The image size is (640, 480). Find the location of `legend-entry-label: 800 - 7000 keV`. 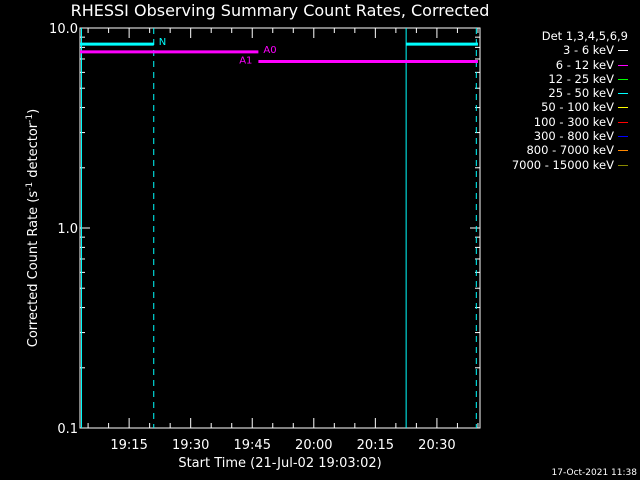

legend-entry-label: 800 - 7000 keV is located at coordinates (570, 150).